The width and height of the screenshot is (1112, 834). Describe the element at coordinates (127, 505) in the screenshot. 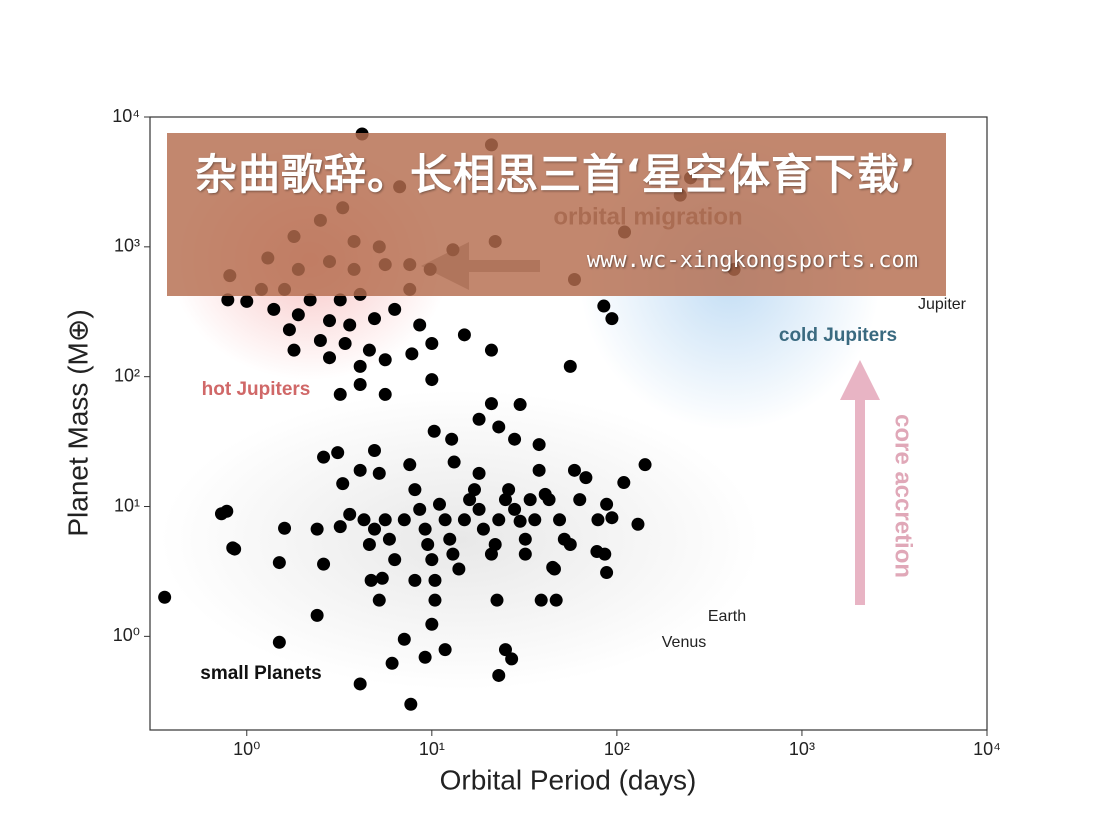

I see `y-tick-label: 10¹` at that location.